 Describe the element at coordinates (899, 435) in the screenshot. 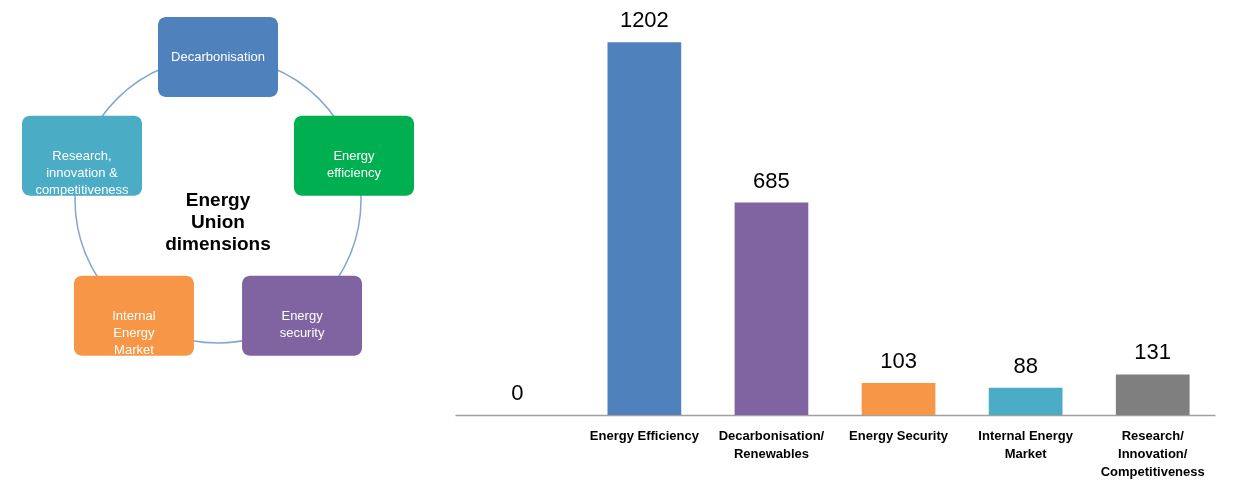

I see `x-tick-label: Energy Security` at that location.